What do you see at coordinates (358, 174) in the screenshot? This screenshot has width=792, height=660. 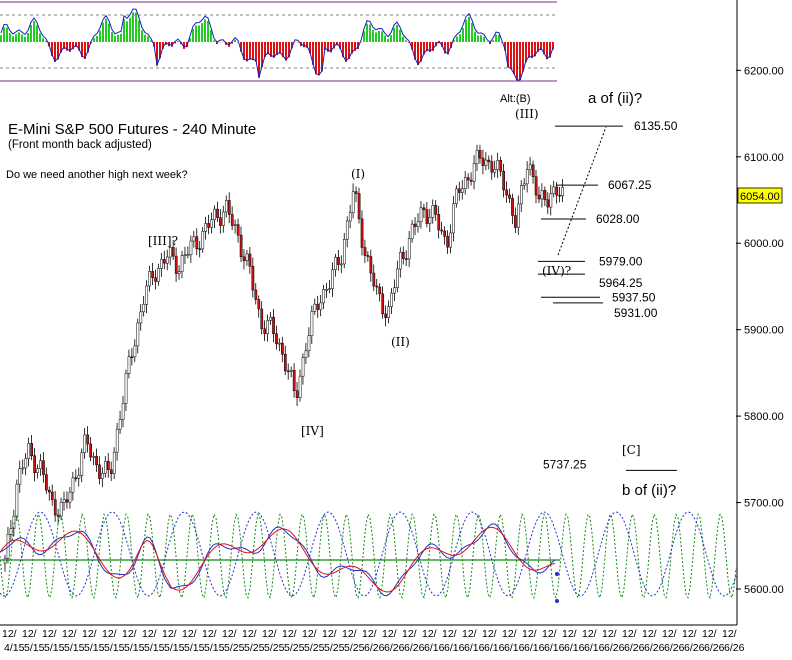 I see `wave-label-i-paren: (I)` at bounding box center [358, 174].